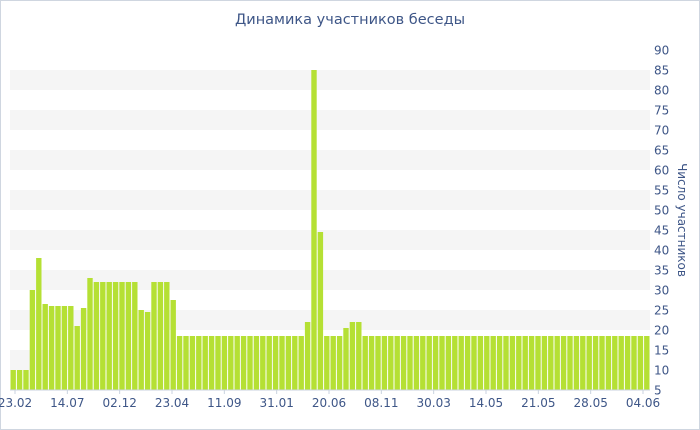 The width and height of the screenshot is (700, 430). I want to click on y-tick-label: 65, so click(661, 151).